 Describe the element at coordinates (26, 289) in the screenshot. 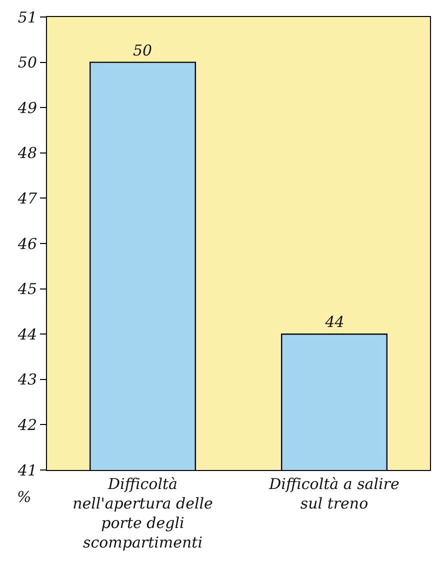

I see `y-tick-label: 45` at that location.